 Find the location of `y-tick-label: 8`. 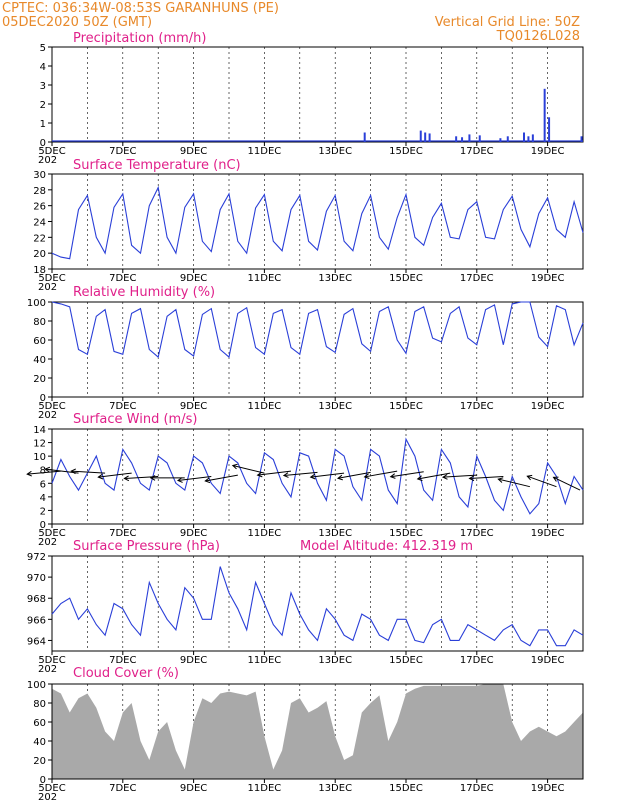

y-tick-label: 8 is located at coordinates (43, 471).